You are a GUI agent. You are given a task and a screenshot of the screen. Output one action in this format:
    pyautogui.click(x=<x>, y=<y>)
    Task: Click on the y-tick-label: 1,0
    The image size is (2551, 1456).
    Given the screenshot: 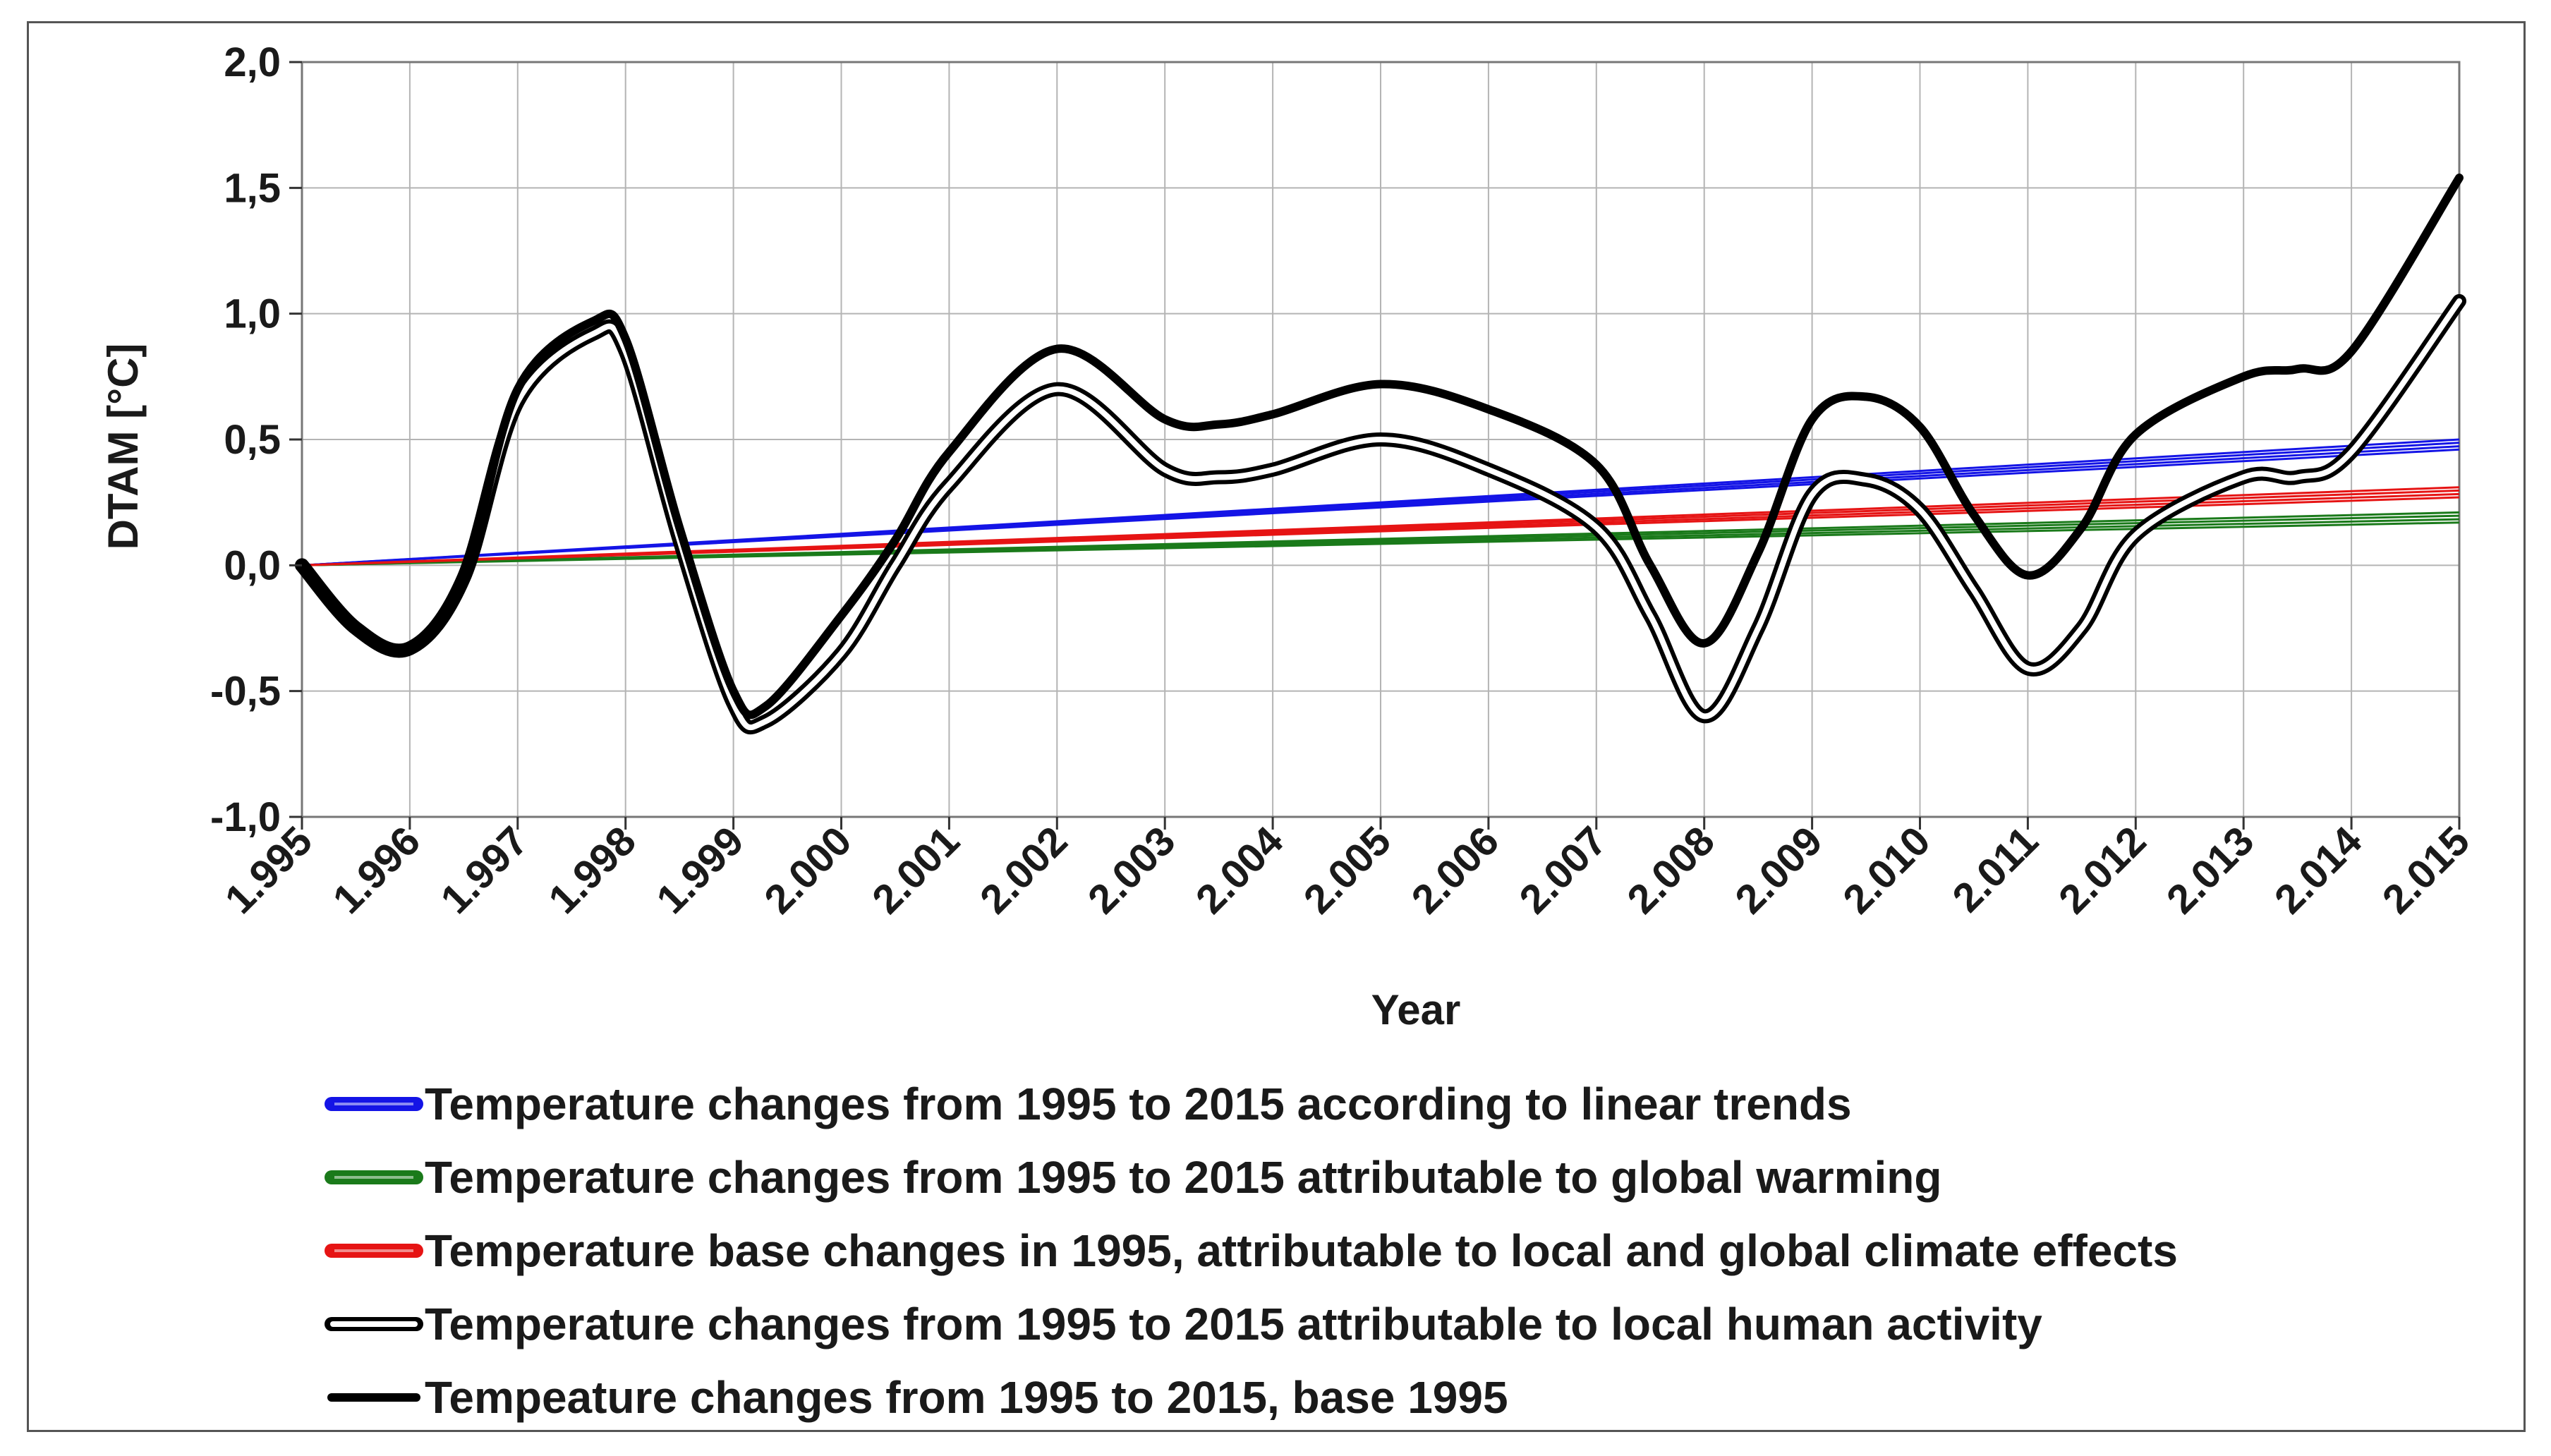 What is the action you would take?
    pyautogui.click(x=253, y=314)
    